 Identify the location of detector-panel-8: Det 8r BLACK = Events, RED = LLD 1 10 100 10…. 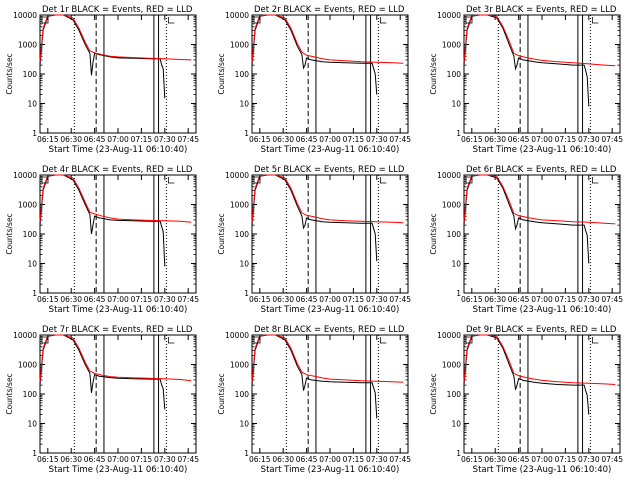
(314, 400).